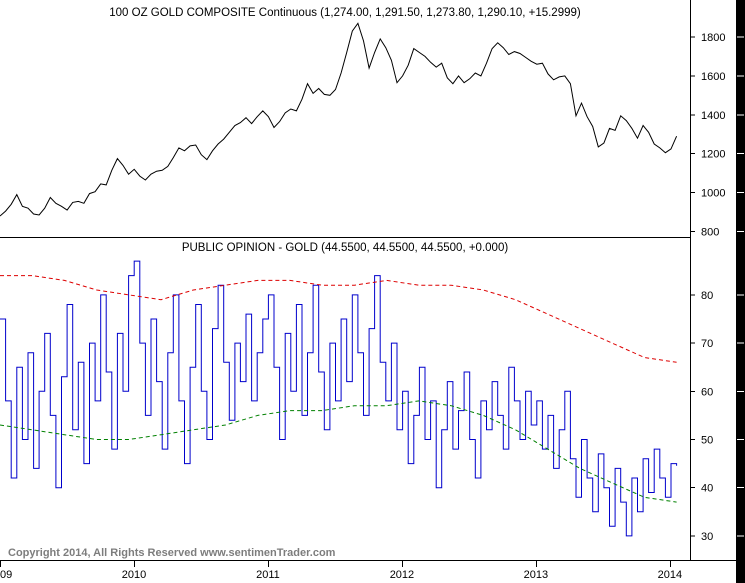 Image resolution: width=745 pixels, height=583 pixels. What do you see at coordinates (740, 291) in the screenshot?
I see `right-edge-strip` at bounding box center [740, 291].